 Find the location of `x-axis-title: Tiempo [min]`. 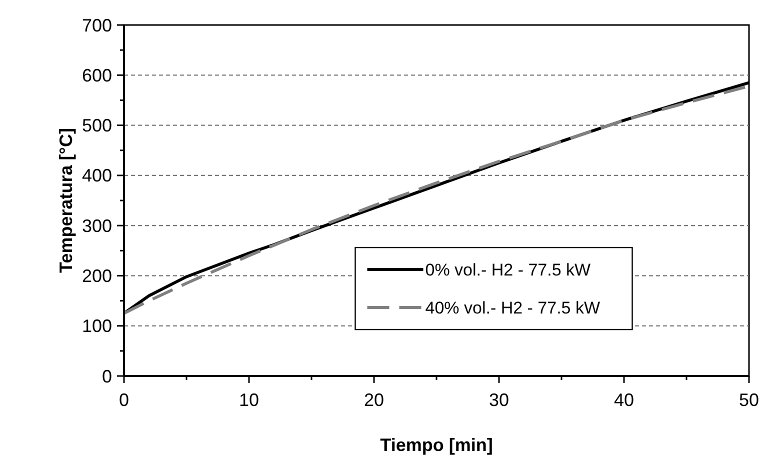

x-axis-title: Tiempo [min] is located at coordinates (436, 445).